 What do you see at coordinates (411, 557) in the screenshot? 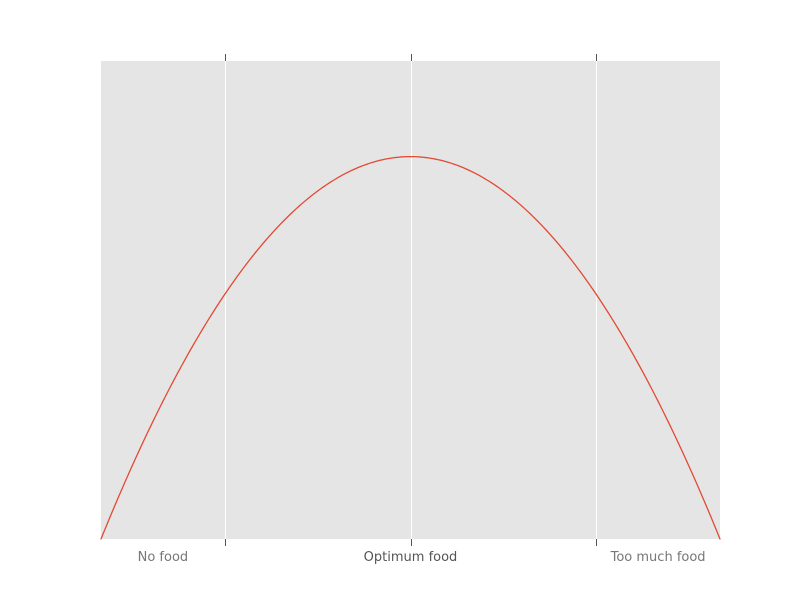
I see `x-label-1: Optimum food` at bounding box center [411, 557].